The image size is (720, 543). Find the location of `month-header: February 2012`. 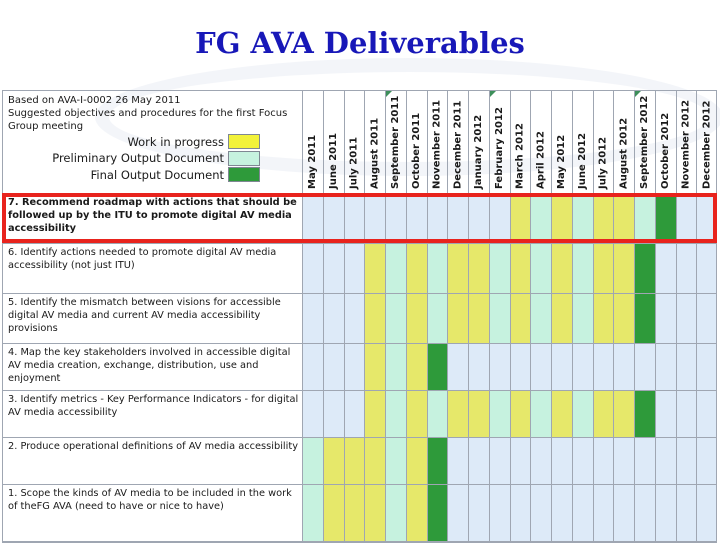

month-header: February 2012 is located at coordinates (499, 148).